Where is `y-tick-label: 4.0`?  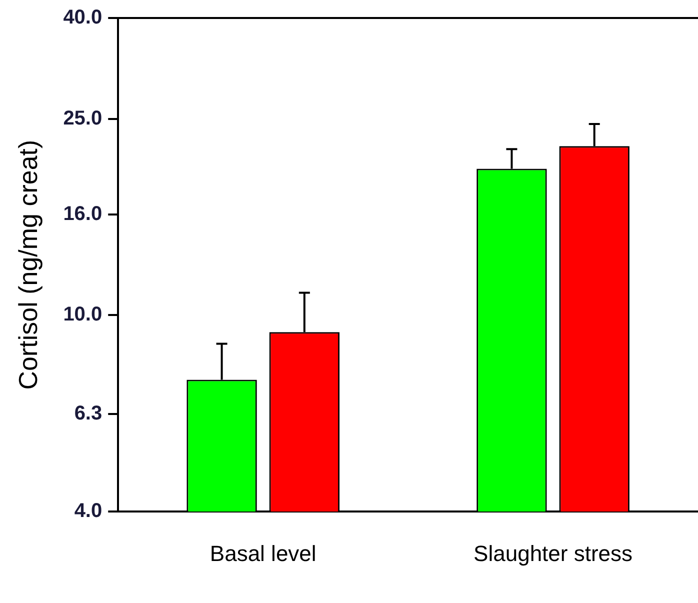 y-tick-label: 4.0 is located at coordinates (88, 511).